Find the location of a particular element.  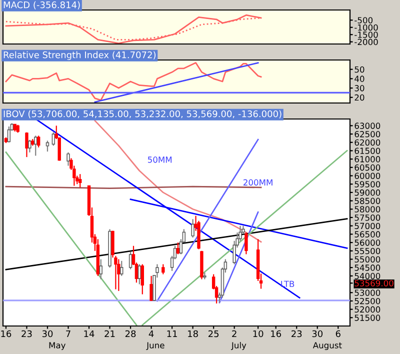

x-tick-label: 21 is located at coordinates (109, 334).